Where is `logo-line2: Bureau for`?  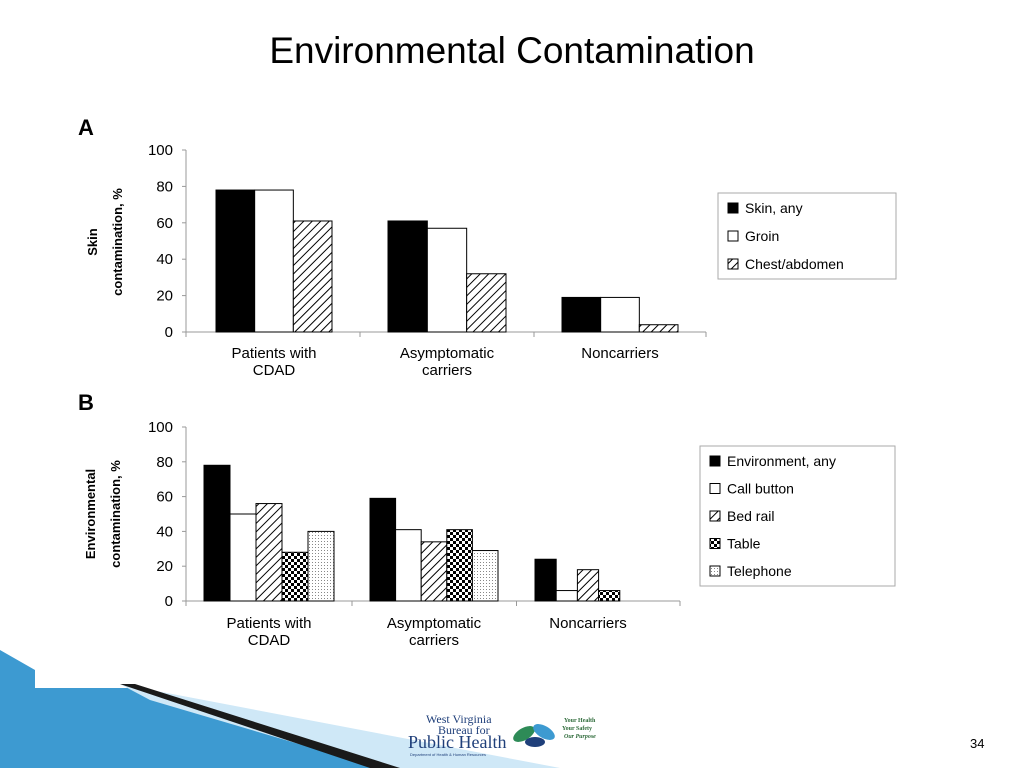
logo-line2: Bureau for is located at coordinates (464, 730).